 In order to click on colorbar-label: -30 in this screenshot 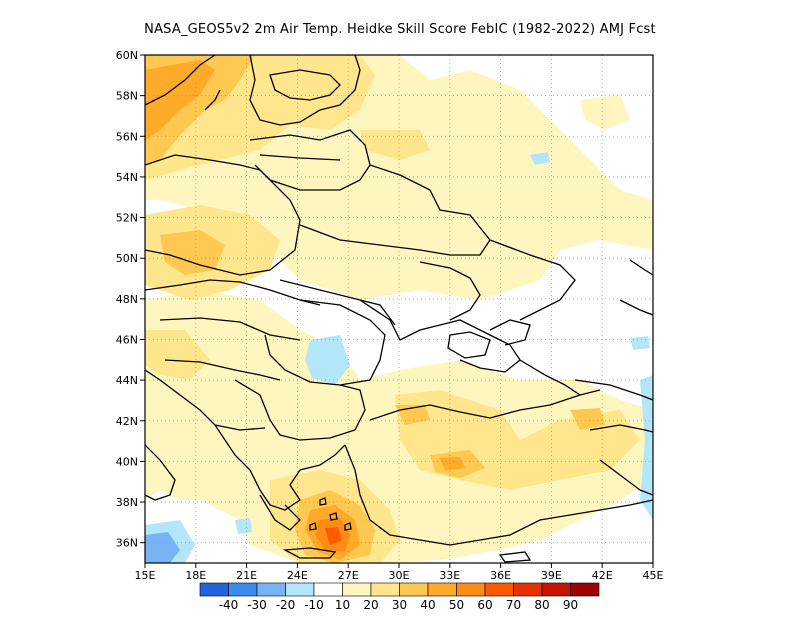, I will do `click(257, 605)`.